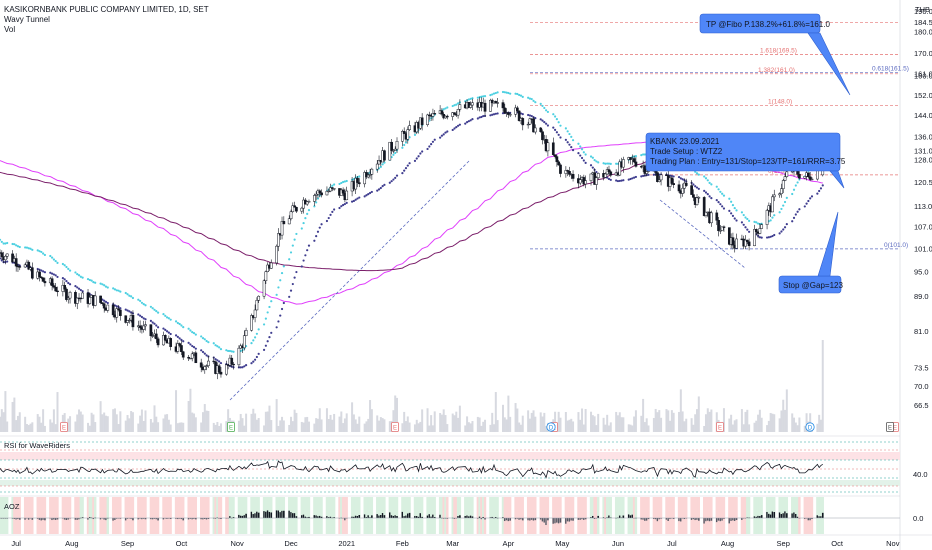 This screenshot has height=550, width=932. Describe the element at coordinates (810, 427) in the screenshot. I see `event-dividend-marker` at that location.